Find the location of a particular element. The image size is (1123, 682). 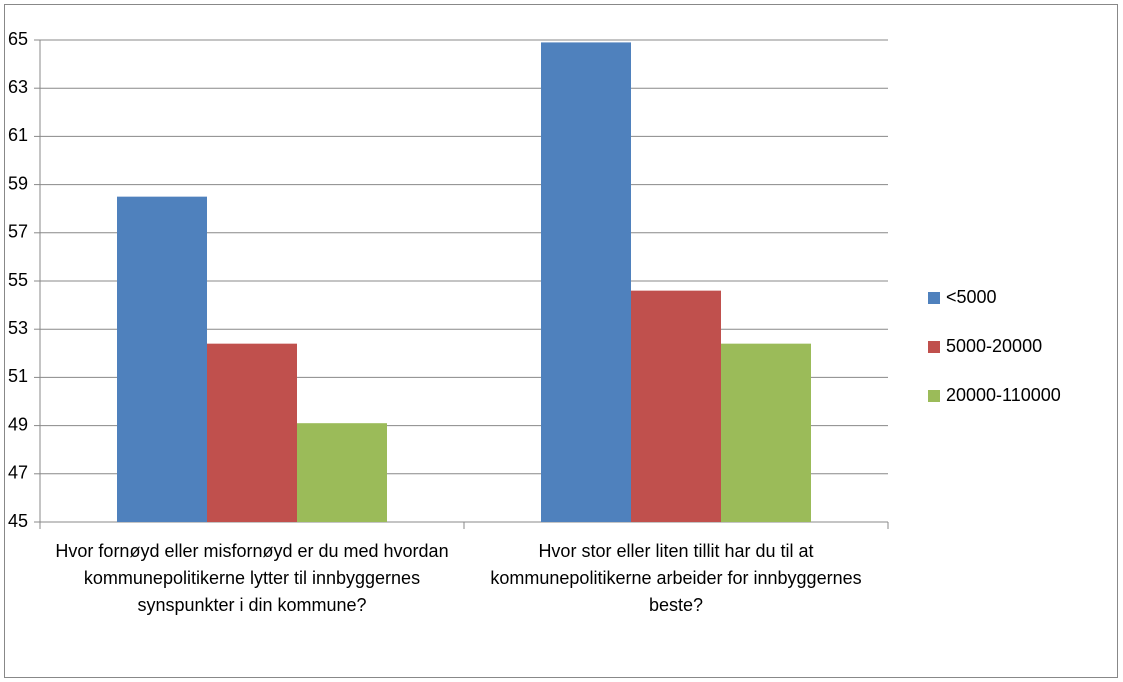

y-tick-label: 65 is located at coordinates (18, 39).